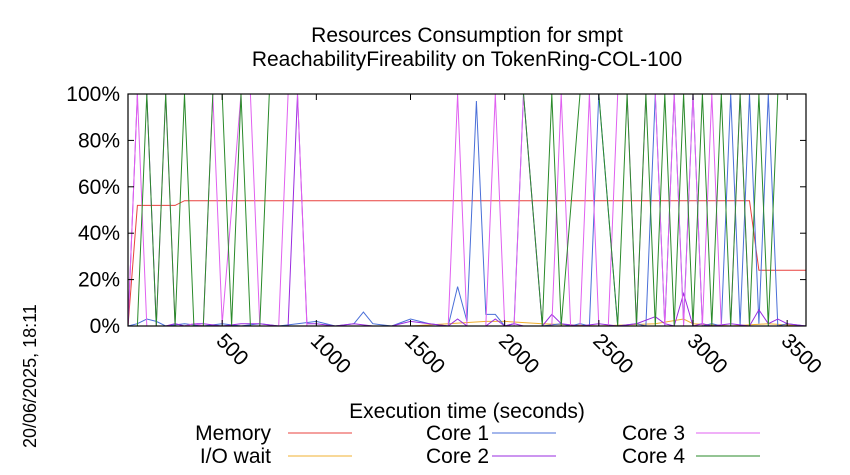 Image resolution: width=850 pixels, height=475 pixels. Describe the element at coordinates (99, 280) in the screenshot. I see `y-tick-label: 20%` at that location.